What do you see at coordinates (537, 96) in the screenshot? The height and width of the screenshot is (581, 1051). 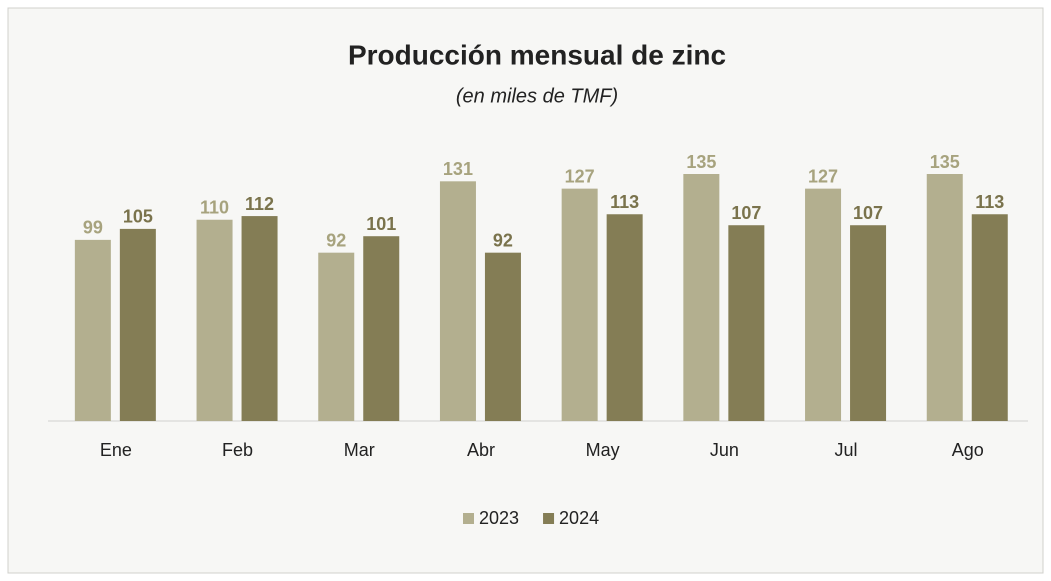 I see `chart-subtitle: (en miles de TMF)` at bounding box center [537, 96].